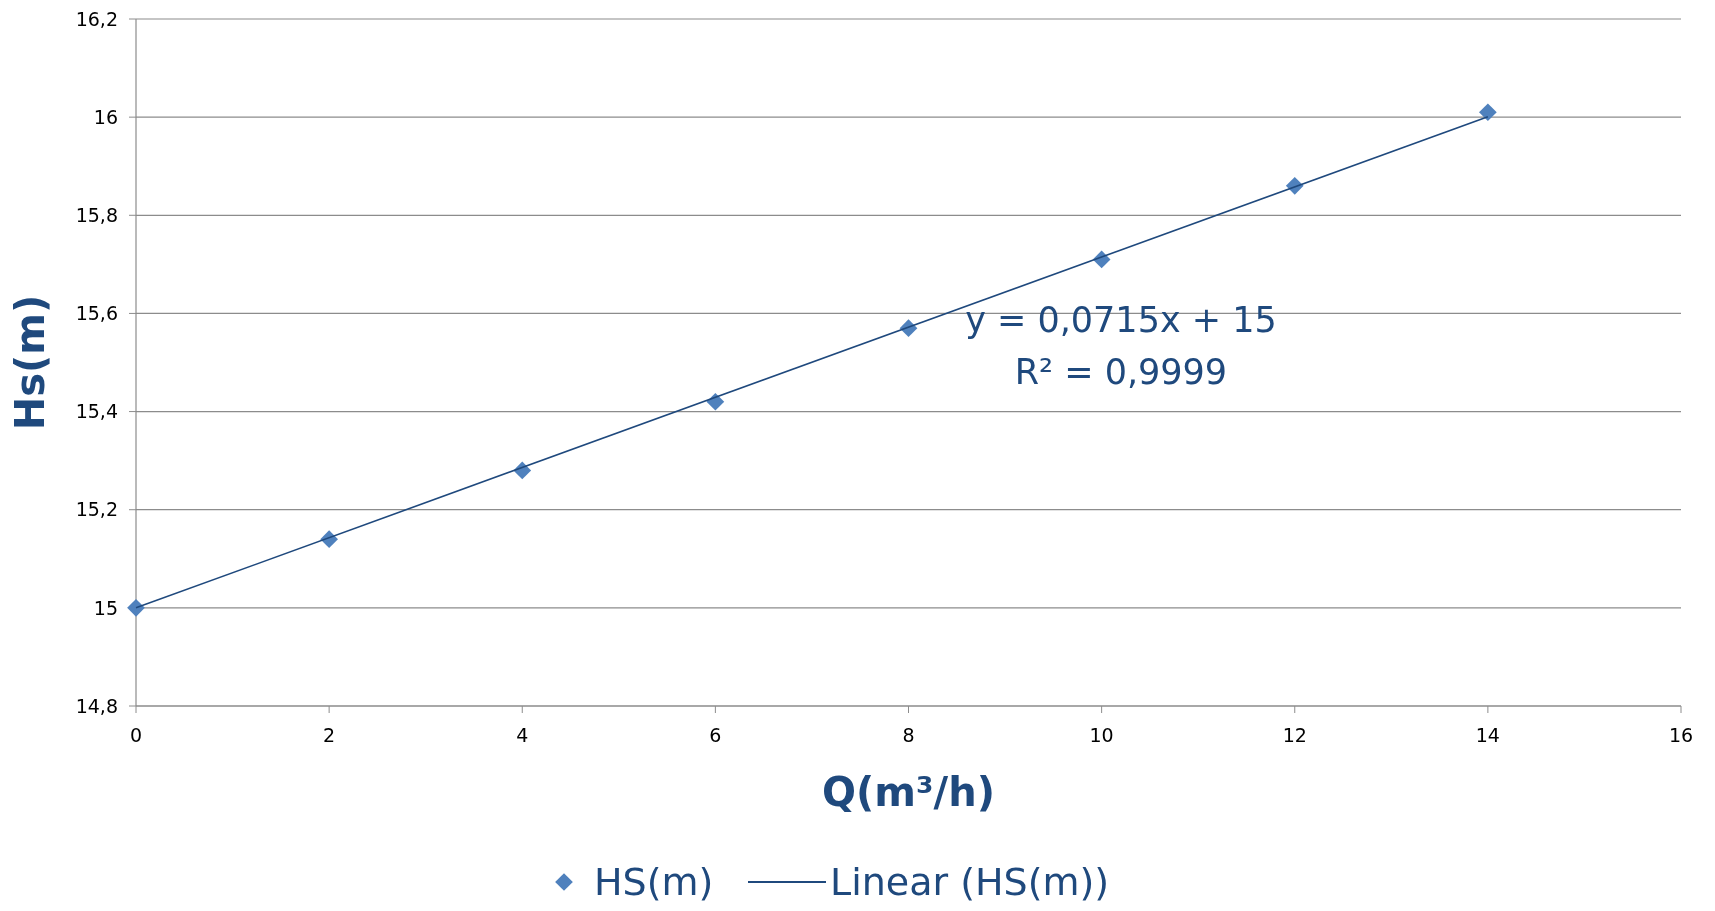 The height and width of the screenshot is (911, 1715). I want to click on y-tick-label: 14,8, so click(96, 705).